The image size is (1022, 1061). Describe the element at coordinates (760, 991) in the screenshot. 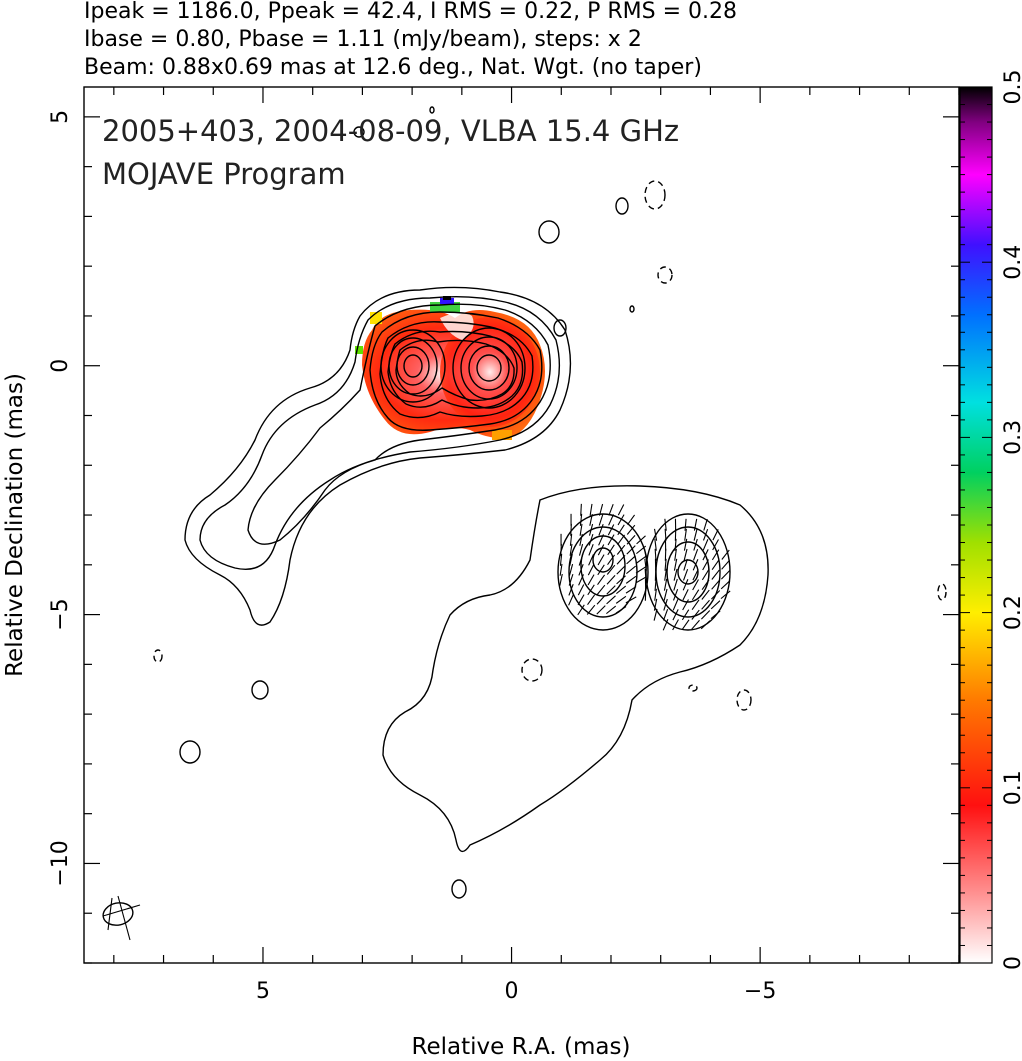

I see `x-tick-label: −5` at that location.